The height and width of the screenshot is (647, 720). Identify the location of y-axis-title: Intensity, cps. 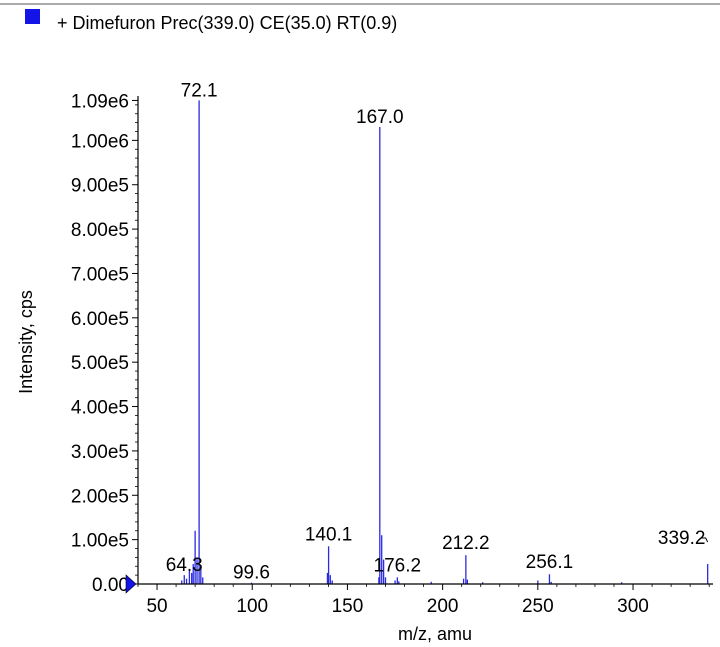
(26, 342).